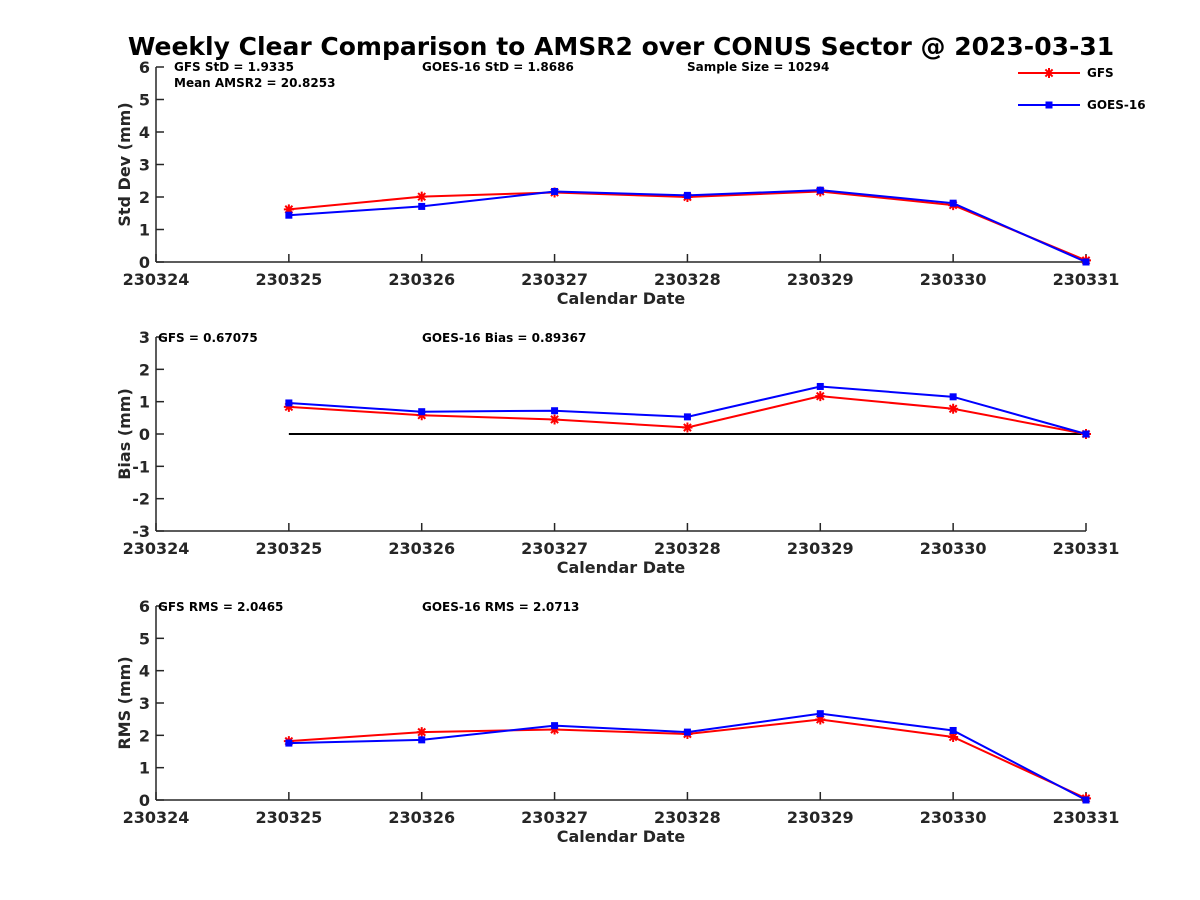 Image resolution: width=1200 pixels, height=900 pixels. What do you see at coordinates (1082, 105) in the screenshot?
I see `legend-entry: GOES-16` at bounding box center [1082, 105].